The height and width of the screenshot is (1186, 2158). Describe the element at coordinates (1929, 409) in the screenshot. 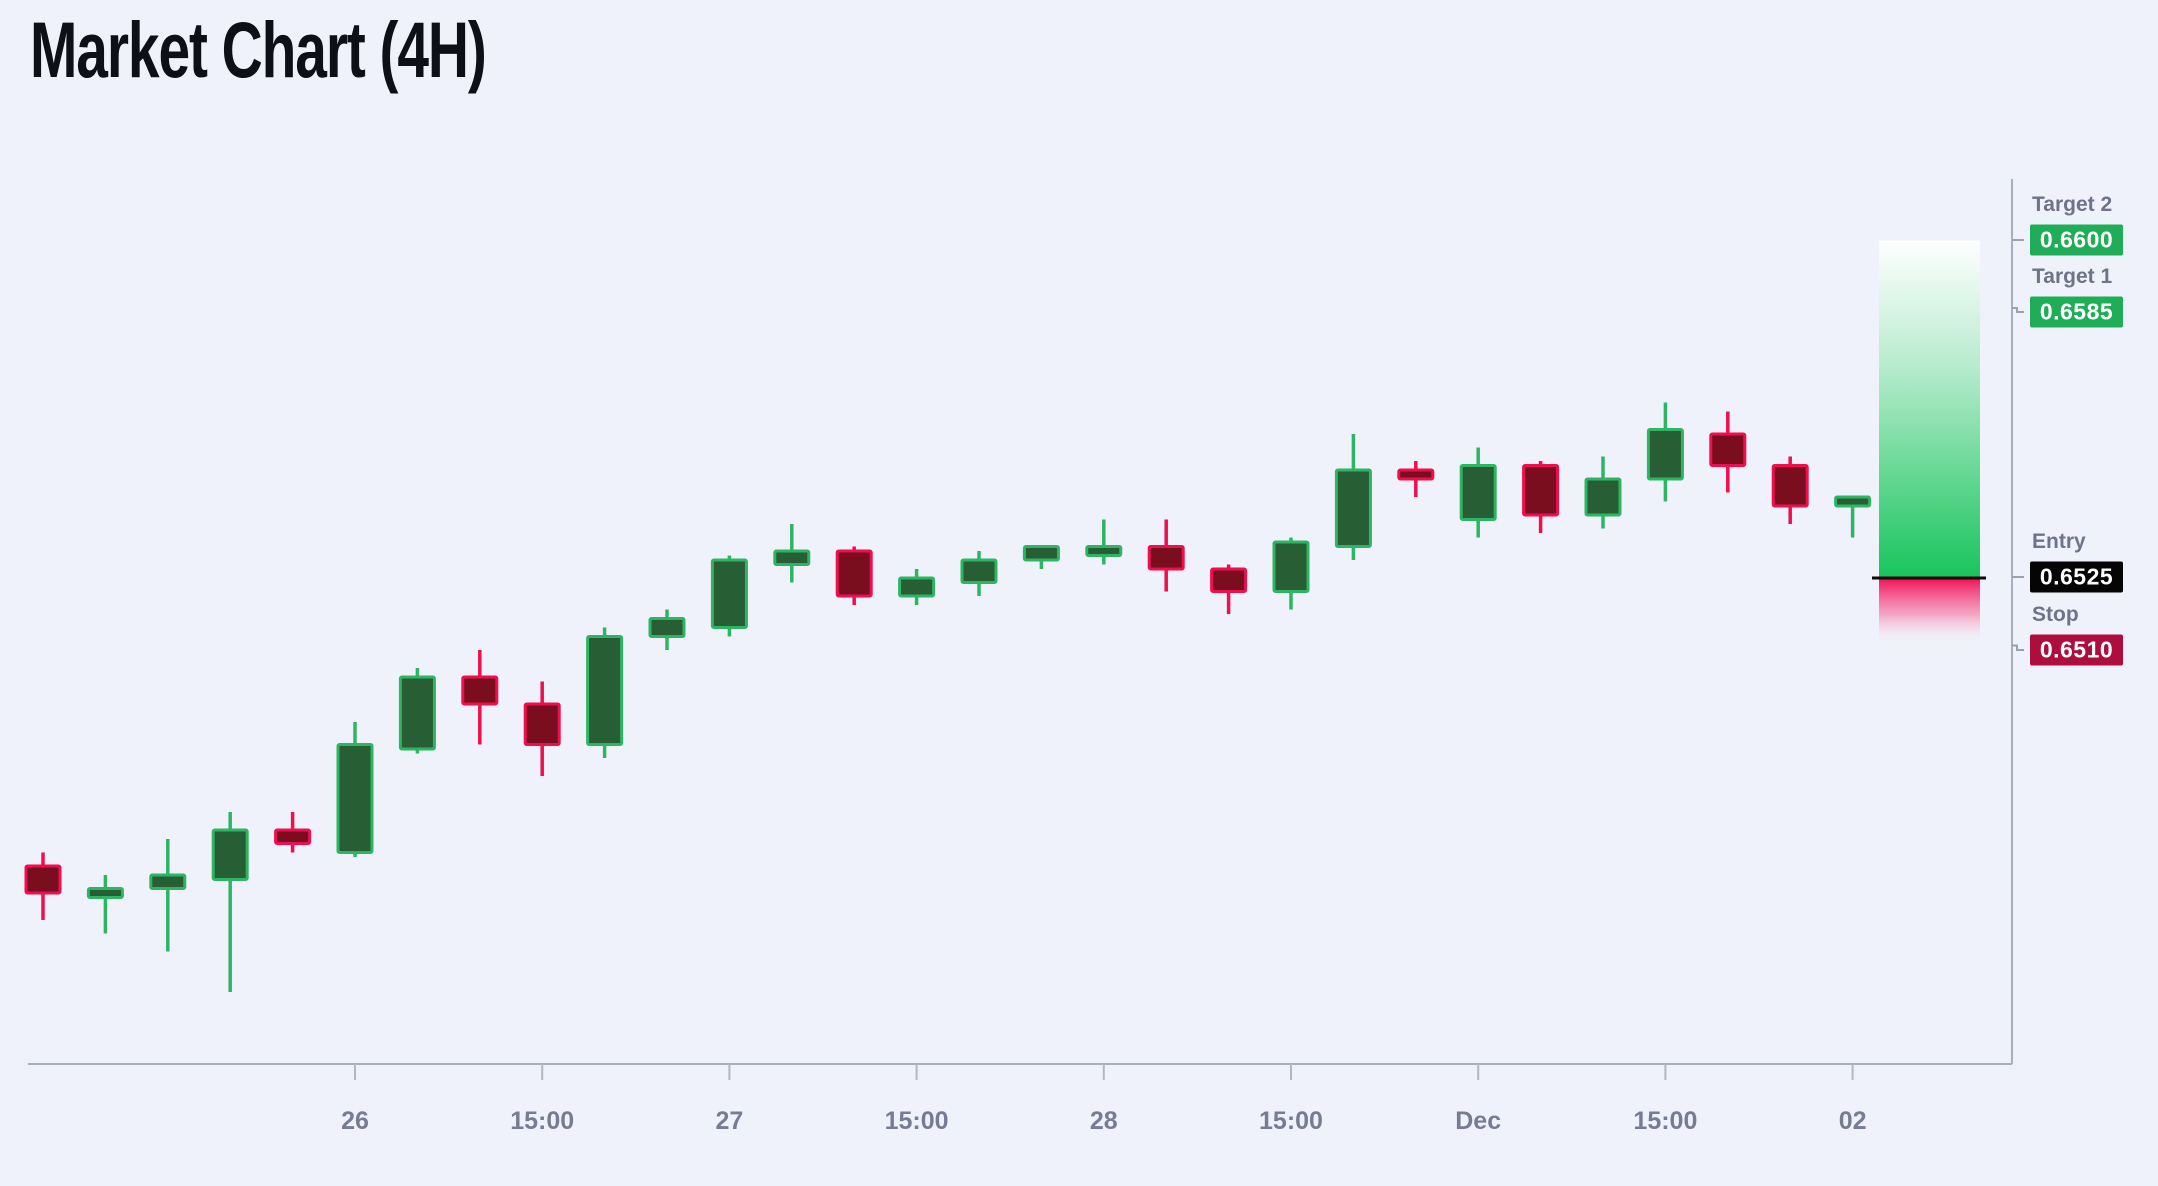

I see `profit-zone` at that location.